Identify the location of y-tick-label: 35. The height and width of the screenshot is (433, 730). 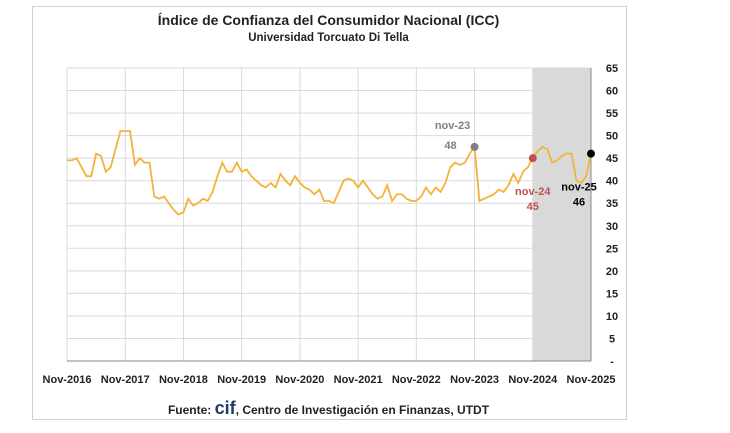
(612, 204).